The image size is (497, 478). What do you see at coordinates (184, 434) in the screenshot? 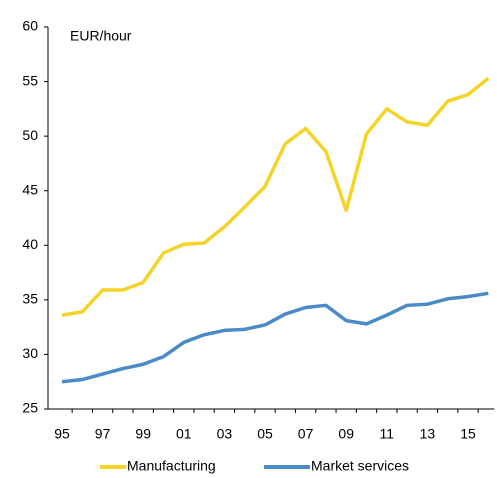
I see `x-tick-label: 01` at bounding box center [184, 434].